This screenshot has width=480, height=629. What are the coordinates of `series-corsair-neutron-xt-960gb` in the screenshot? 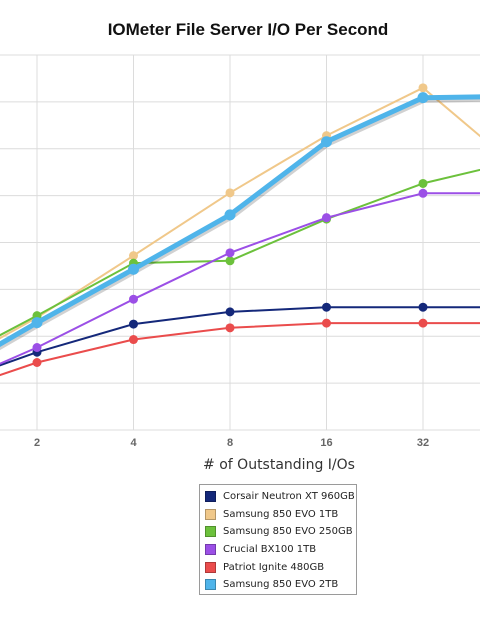 It's located at (240, 334).